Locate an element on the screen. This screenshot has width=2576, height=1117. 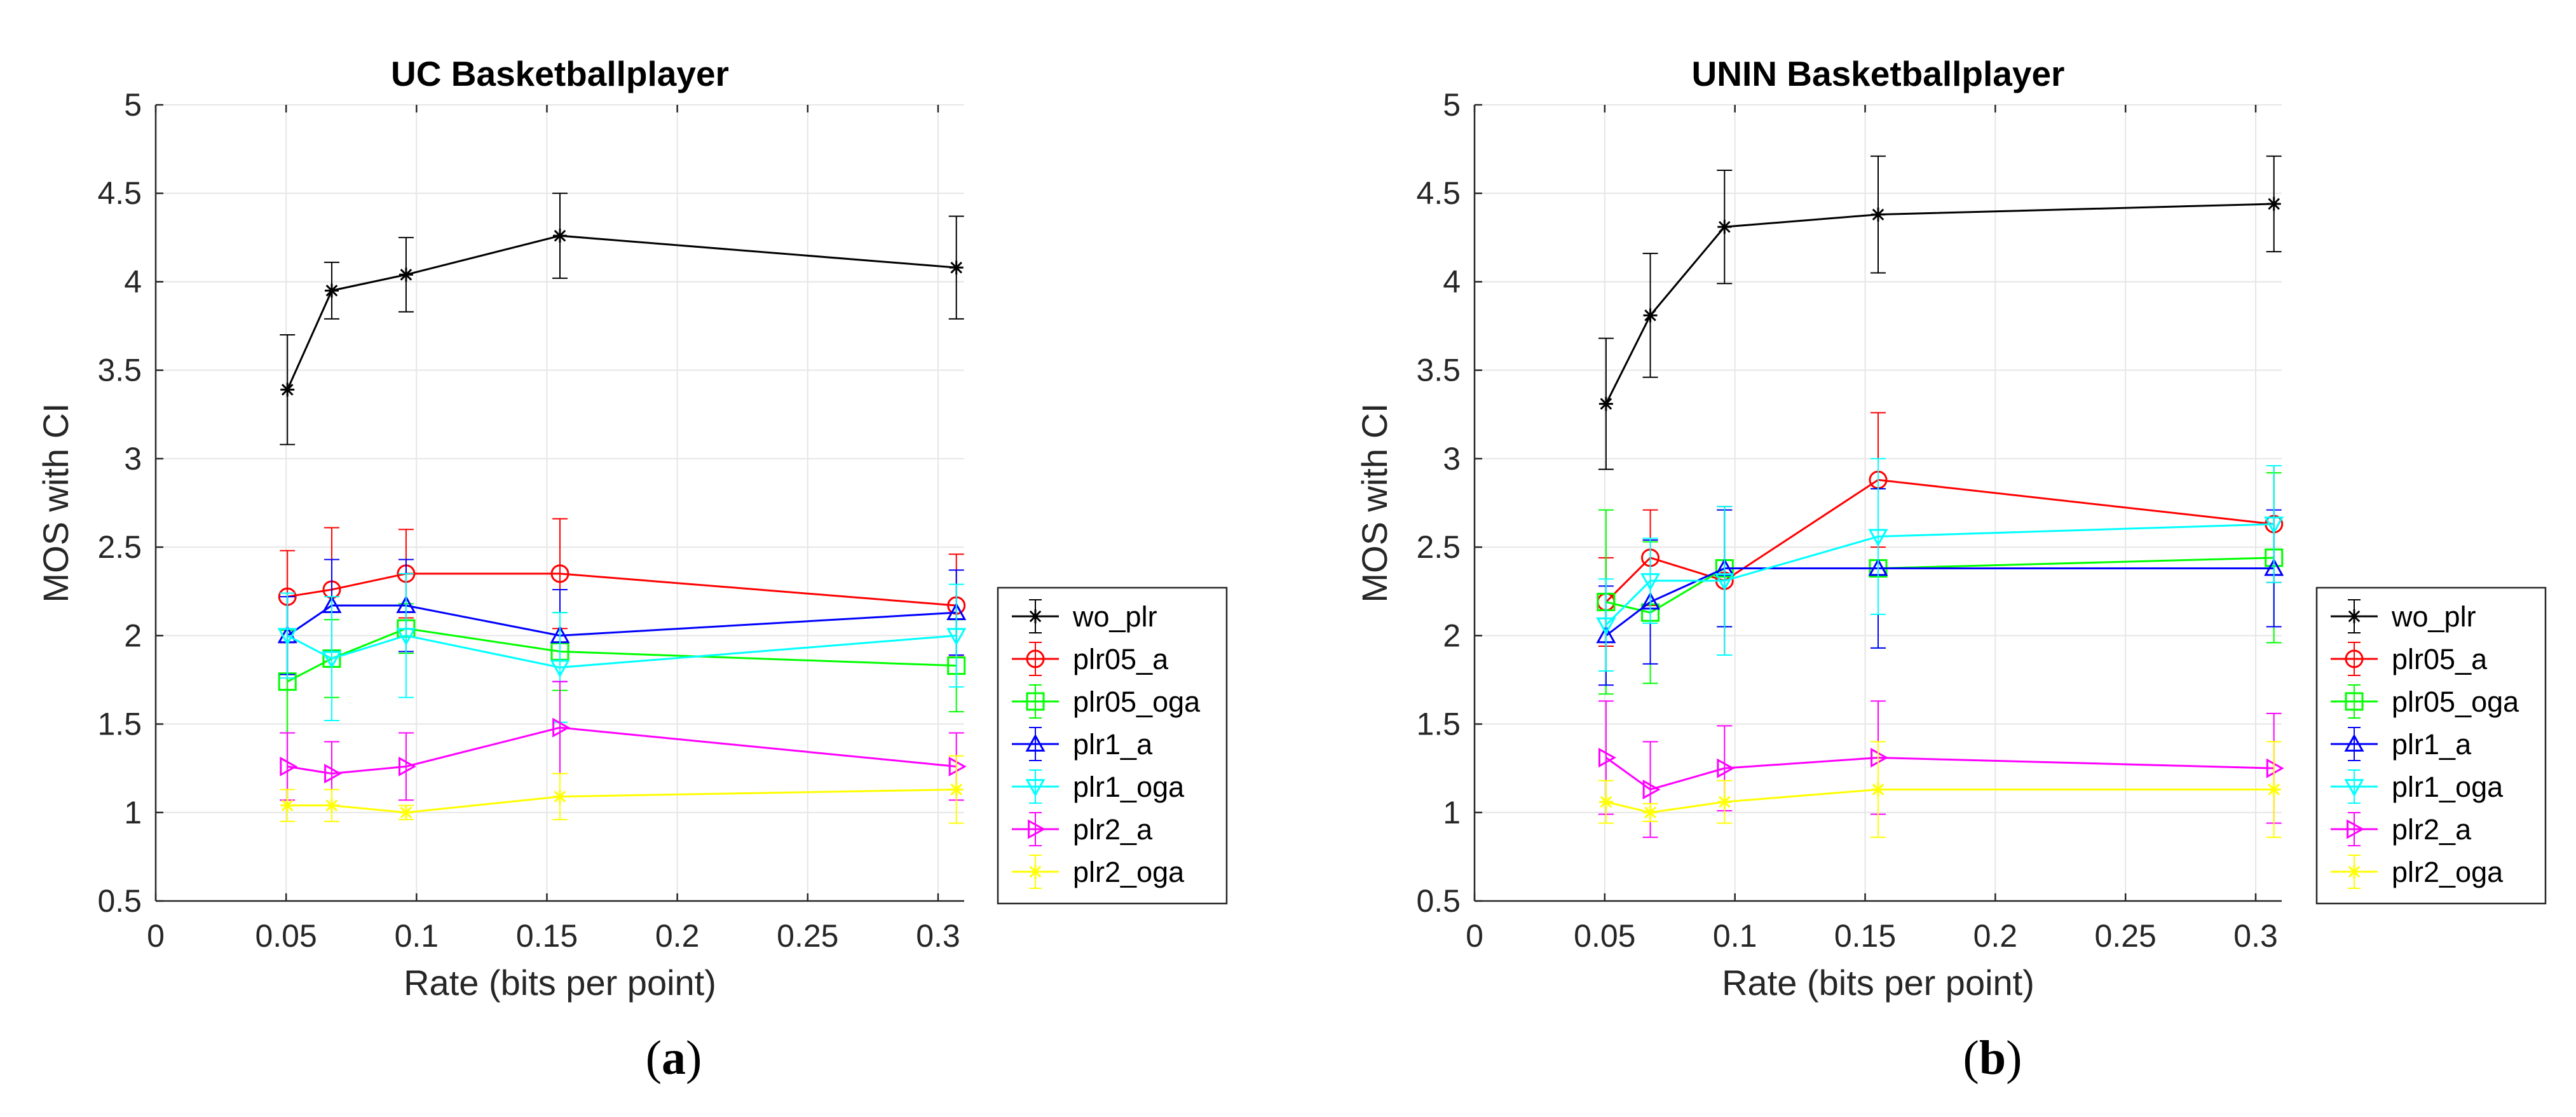
caption-a: (a) is located at coordinates (674, 1058).